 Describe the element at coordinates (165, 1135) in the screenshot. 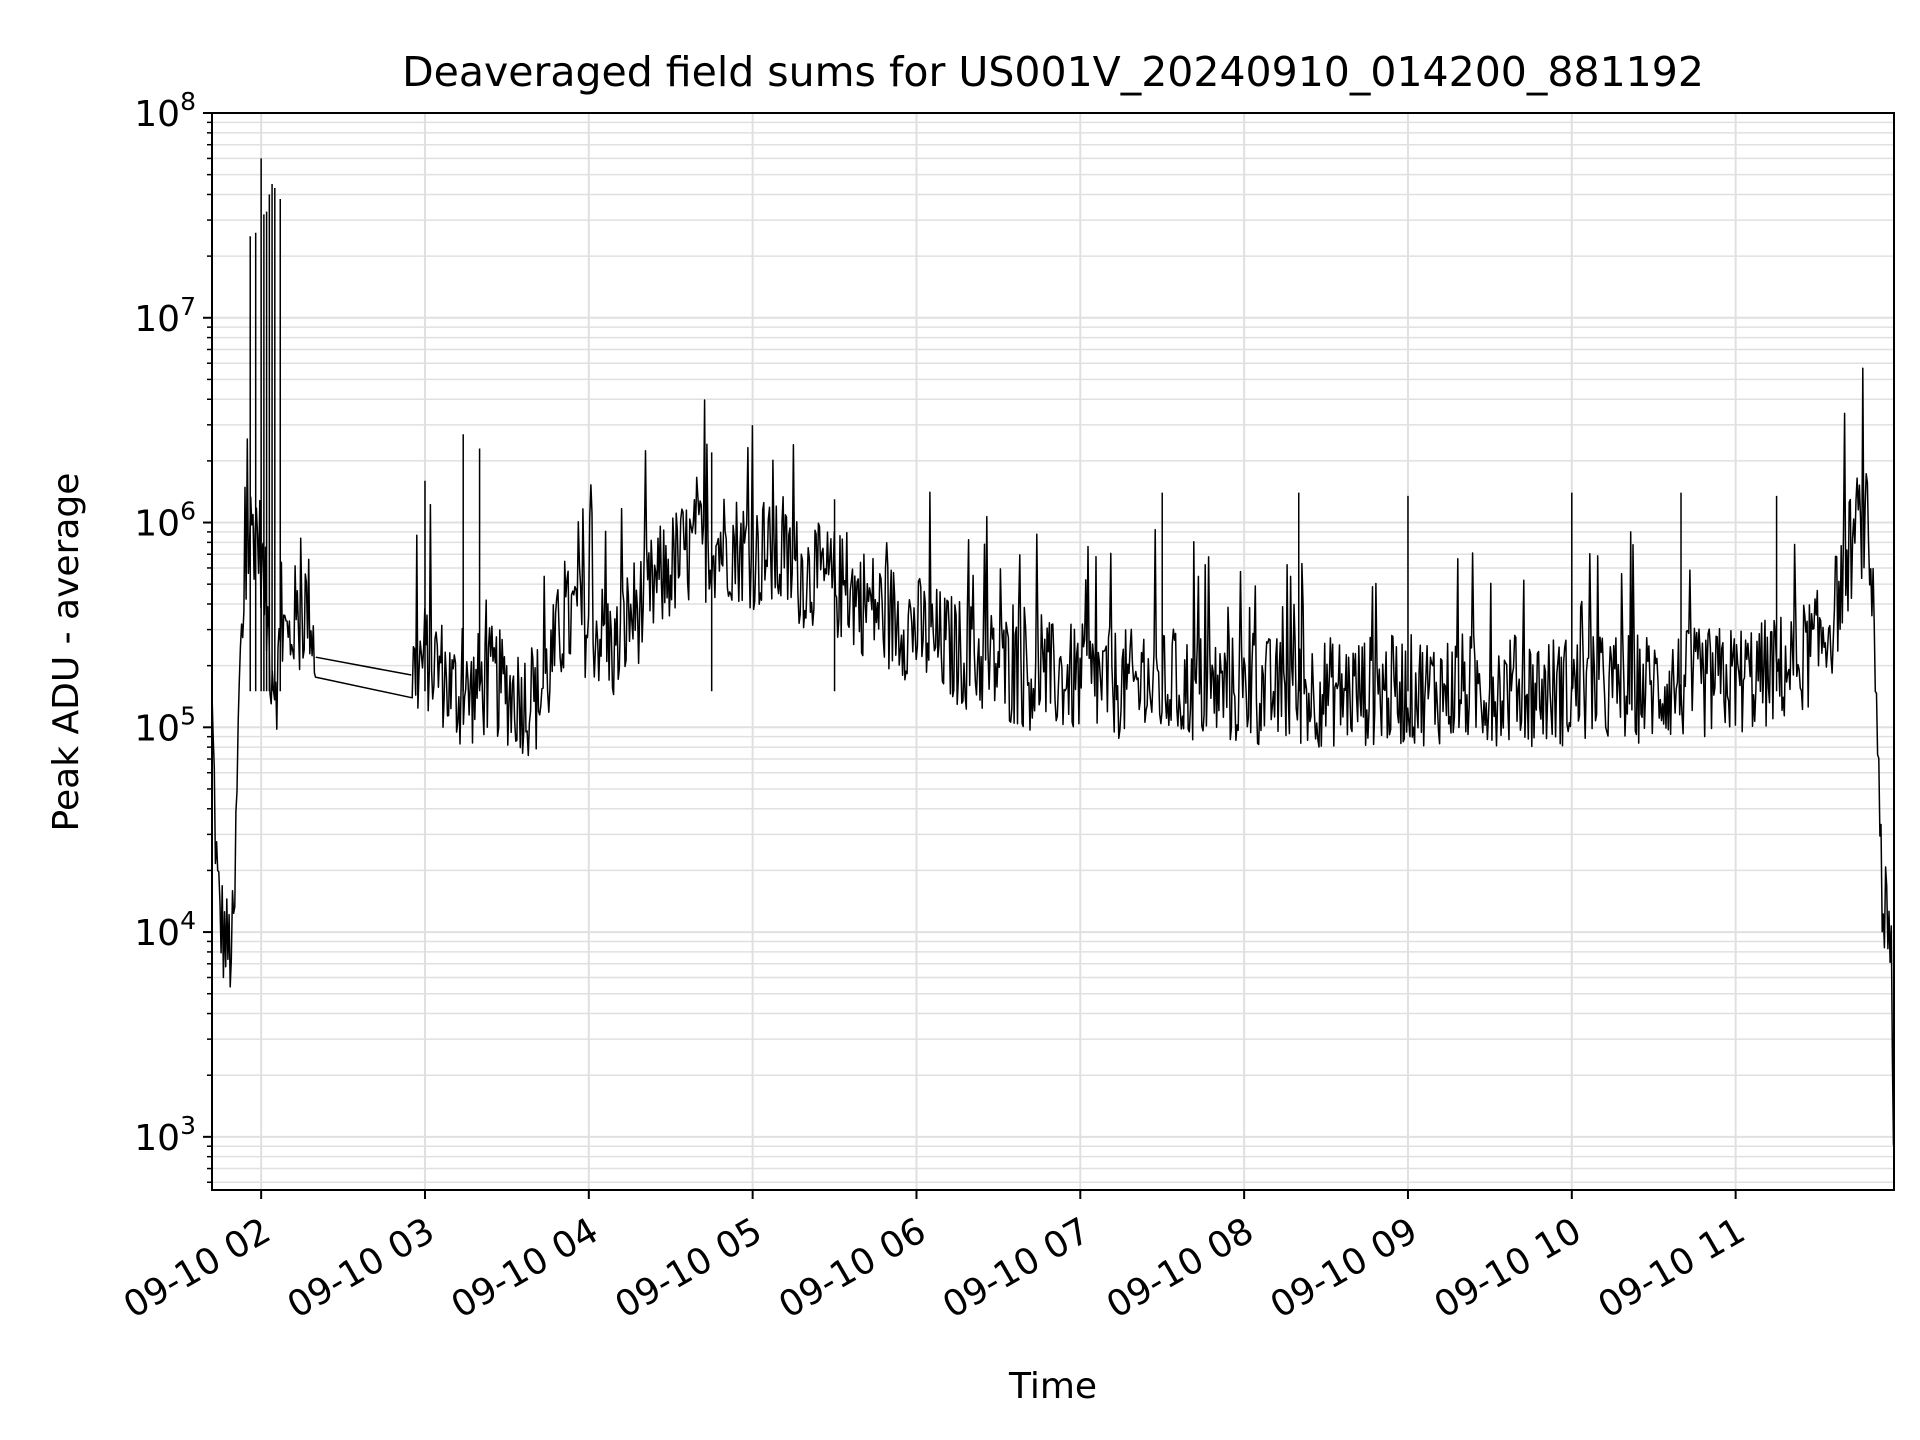

I see `y-tick-label: 10³` at that location.